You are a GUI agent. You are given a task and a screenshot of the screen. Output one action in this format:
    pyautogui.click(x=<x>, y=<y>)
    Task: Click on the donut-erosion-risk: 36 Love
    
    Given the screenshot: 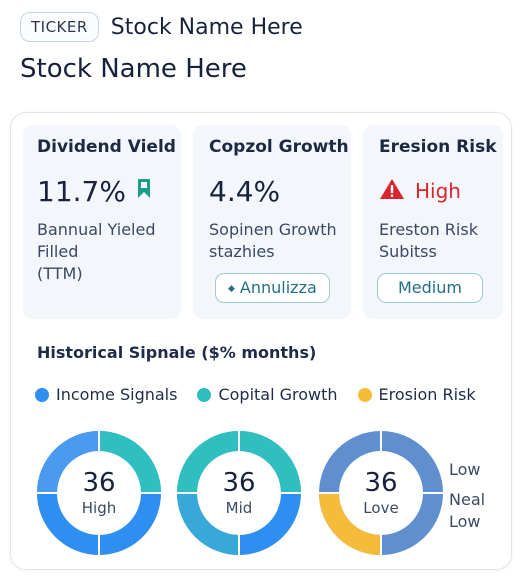 What is the action you would take?
    pyautogui.click(x=381, y=493)
    